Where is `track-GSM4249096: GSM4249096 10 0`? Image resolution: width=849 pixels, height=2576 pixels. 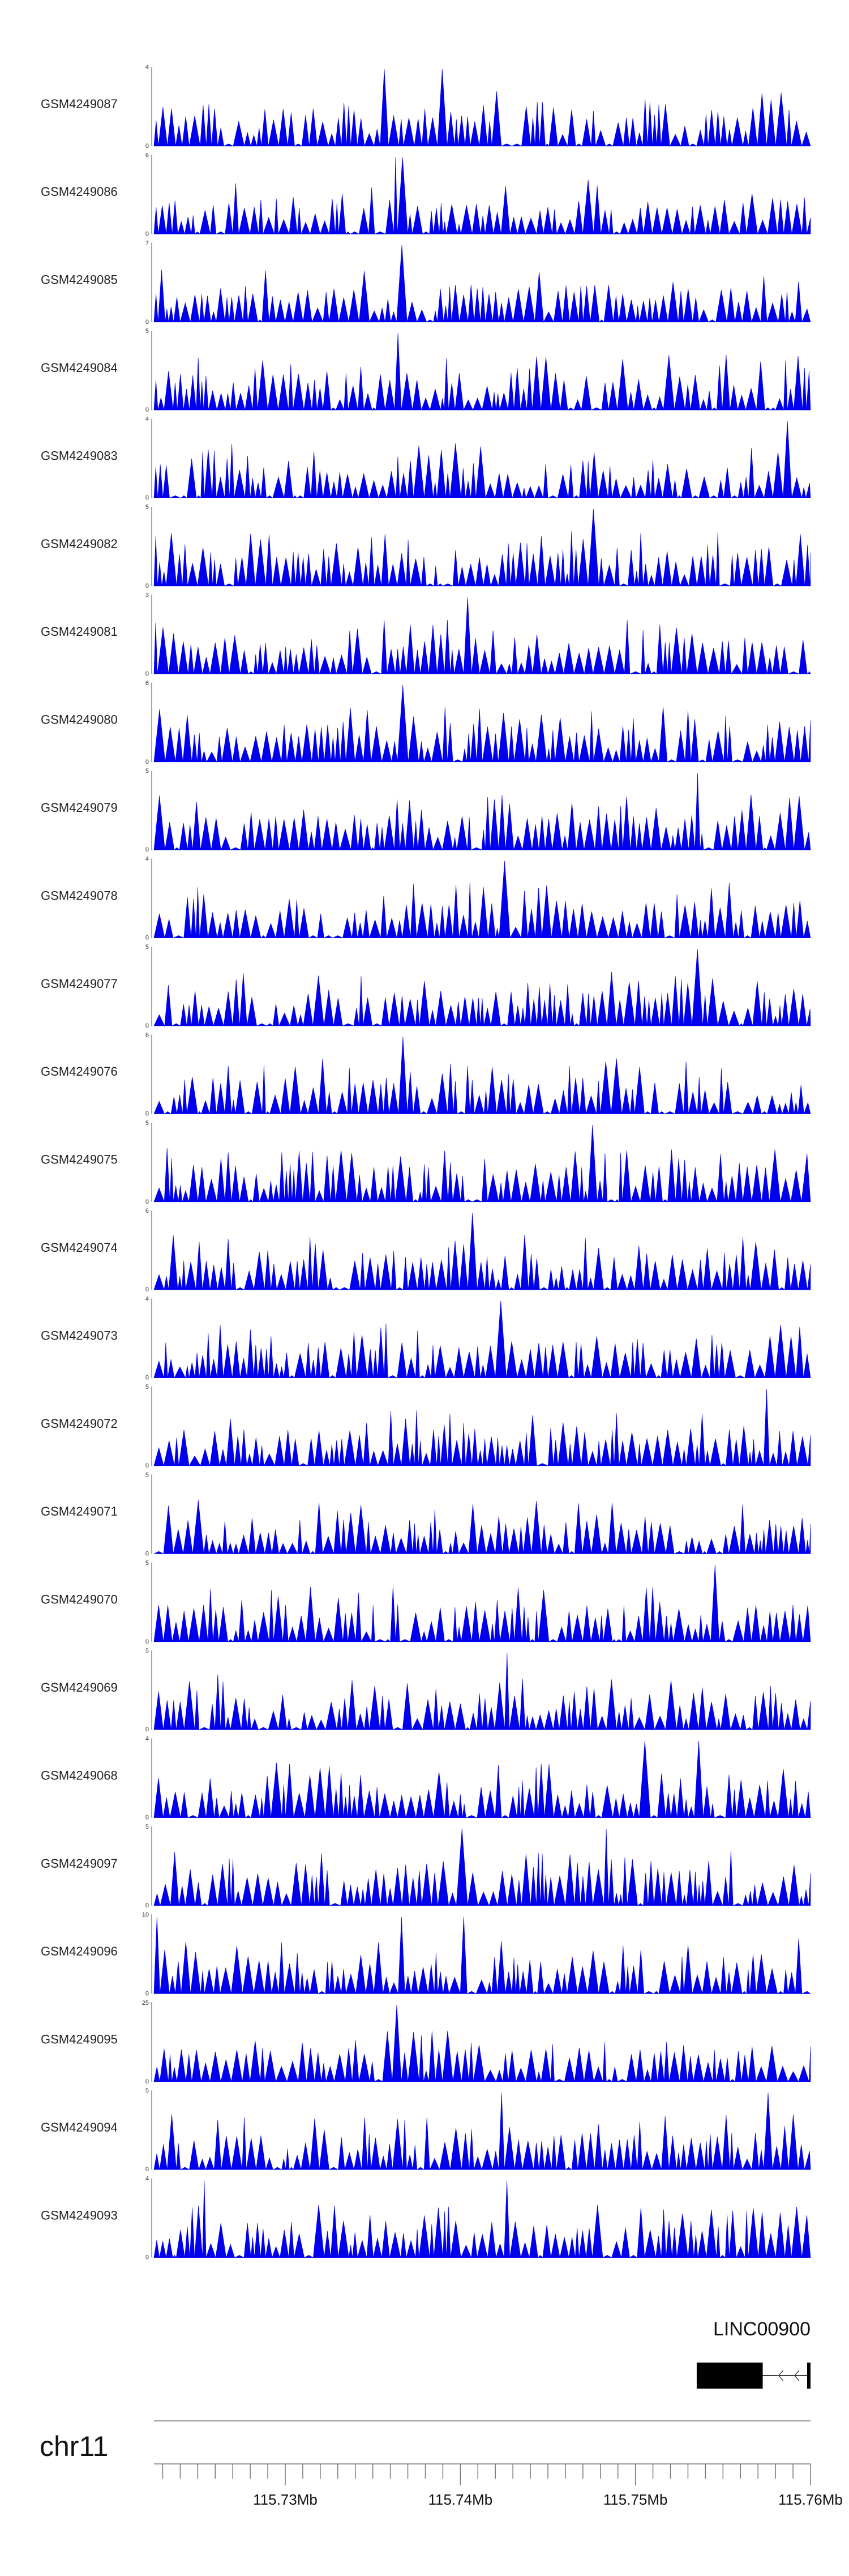
track-GSM4249096: GSM4249096 10 0 is located at coordinates (426, 1954).